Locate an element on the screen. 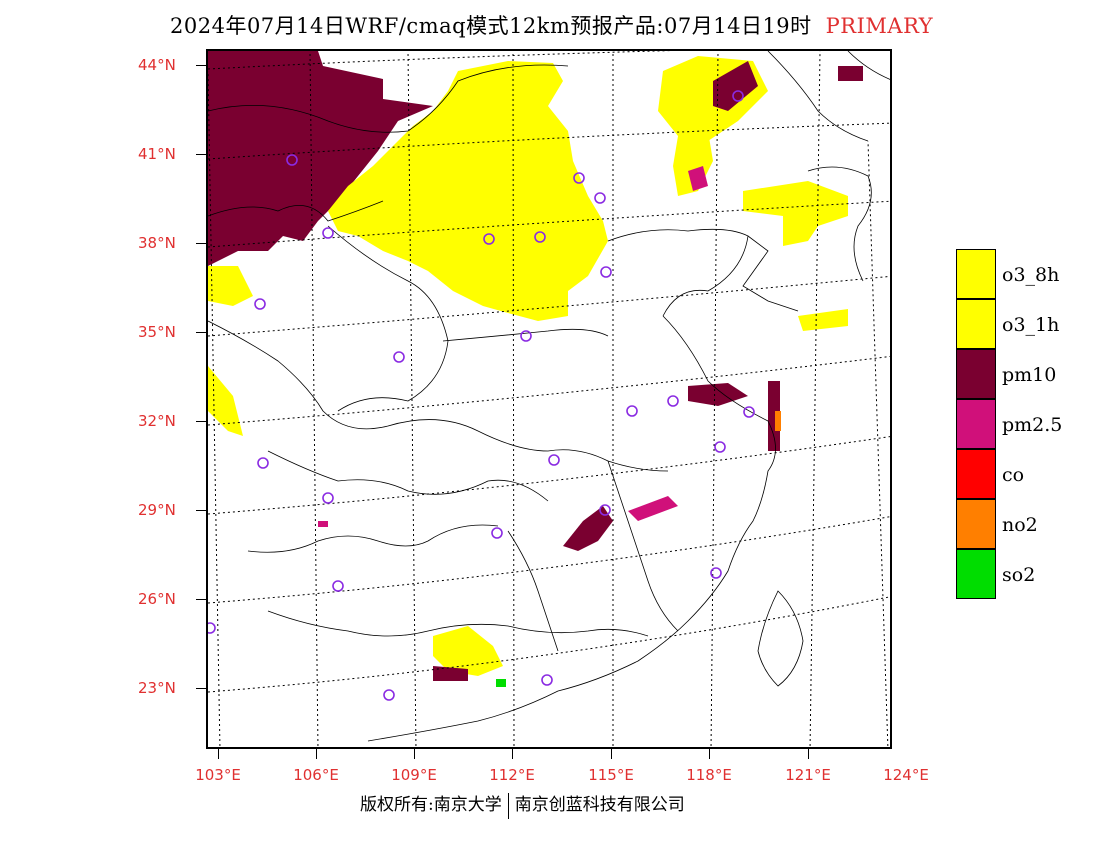 The width and height of the screenshot is (1100, 850). title-text: 2024年07月14日WRF/cmaq模式12km预报产品:07月14日19时 is located at coordinates (491, 26).